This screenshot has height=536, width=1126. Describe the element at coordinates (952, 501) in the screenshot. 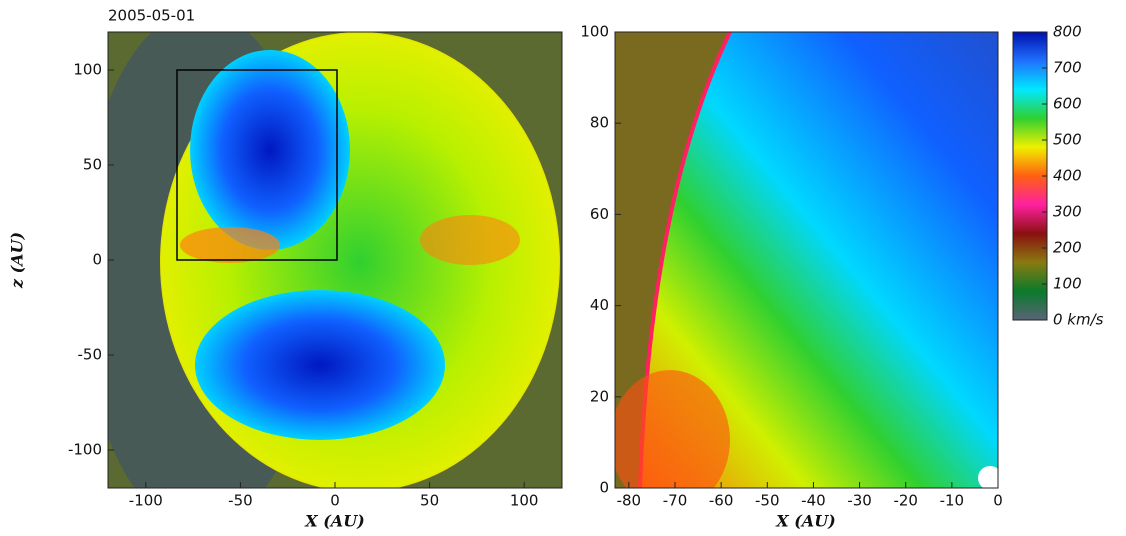

I see `x-tick-label: -10` at that location.